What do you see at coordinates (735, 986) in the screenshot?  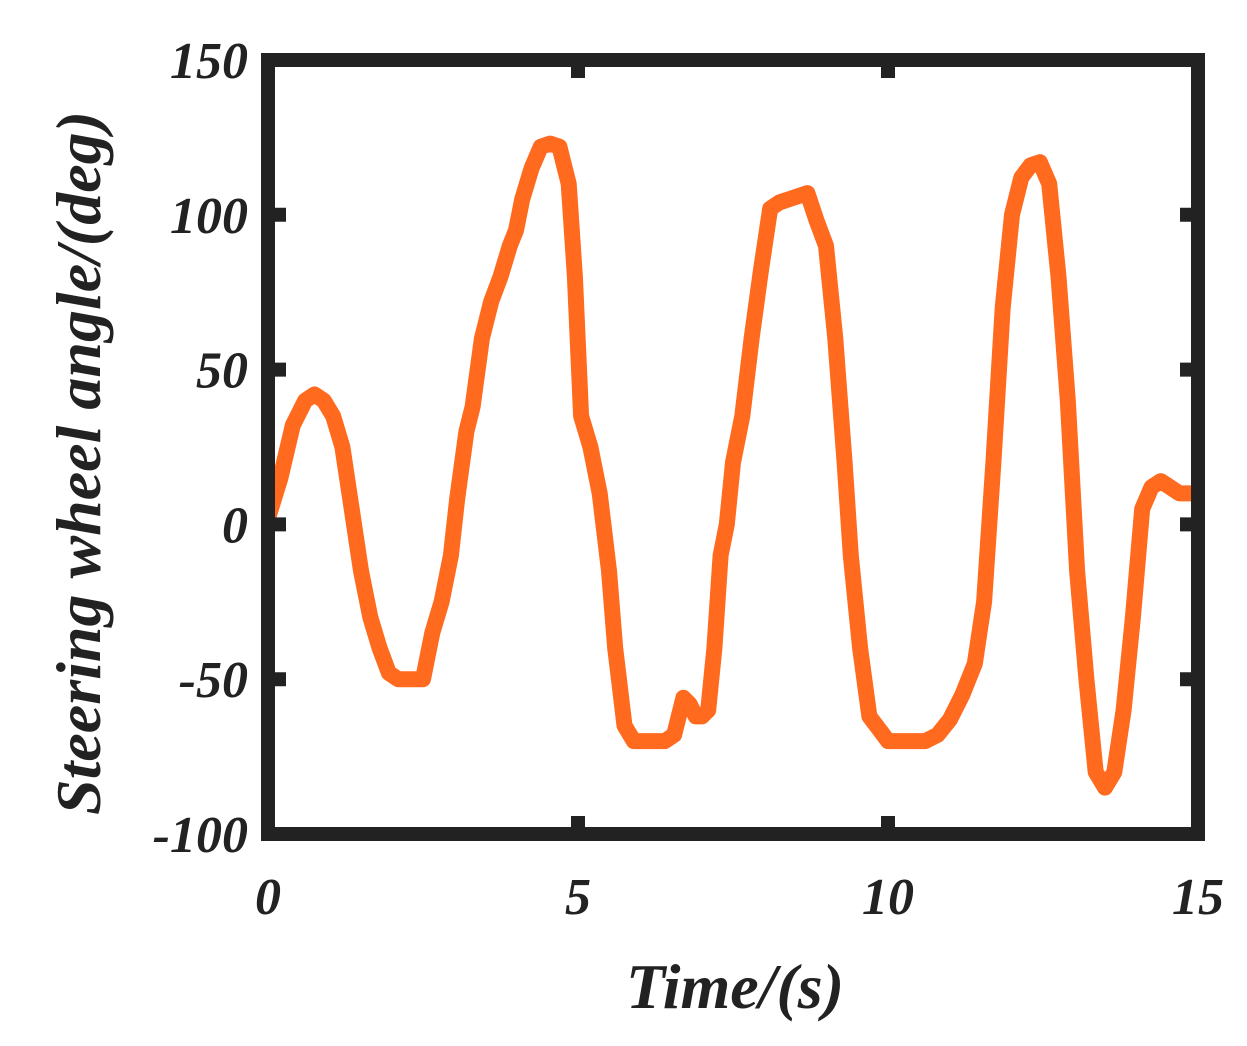 I see `x-axis-title: Time/(s)` at bounding box center [735, 986].